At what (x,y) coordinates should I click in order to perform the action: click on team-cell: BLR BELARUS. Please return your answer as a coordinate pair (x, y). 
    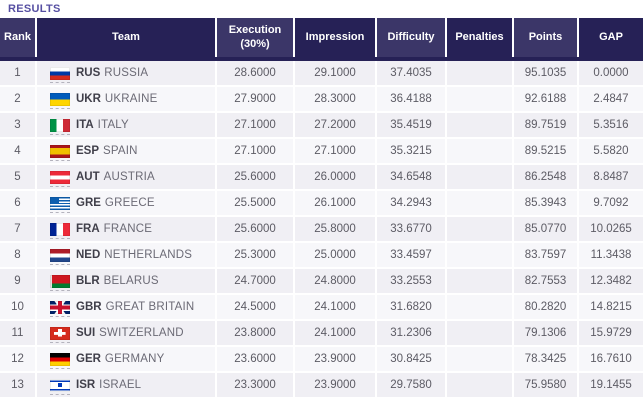
    Looking at the image, I should click on (125, 282).